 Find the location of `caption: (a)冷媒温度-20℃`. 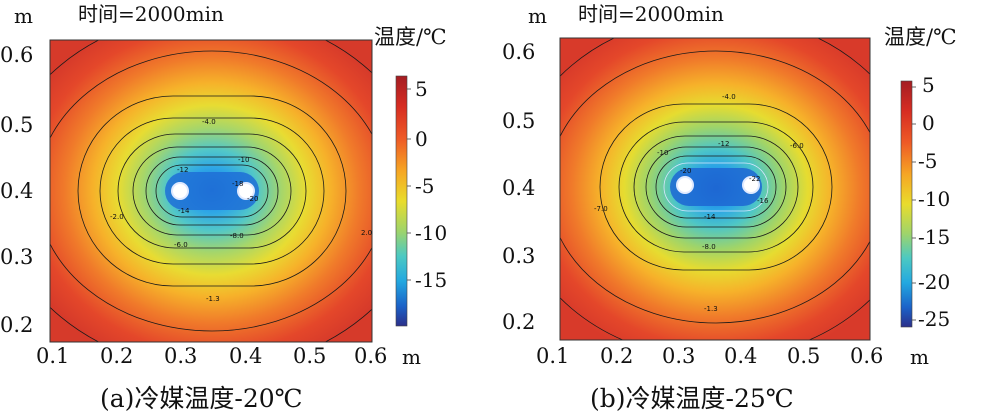

caption: (a)冷媒温度-20℃ is located at coordinates (201, 398).